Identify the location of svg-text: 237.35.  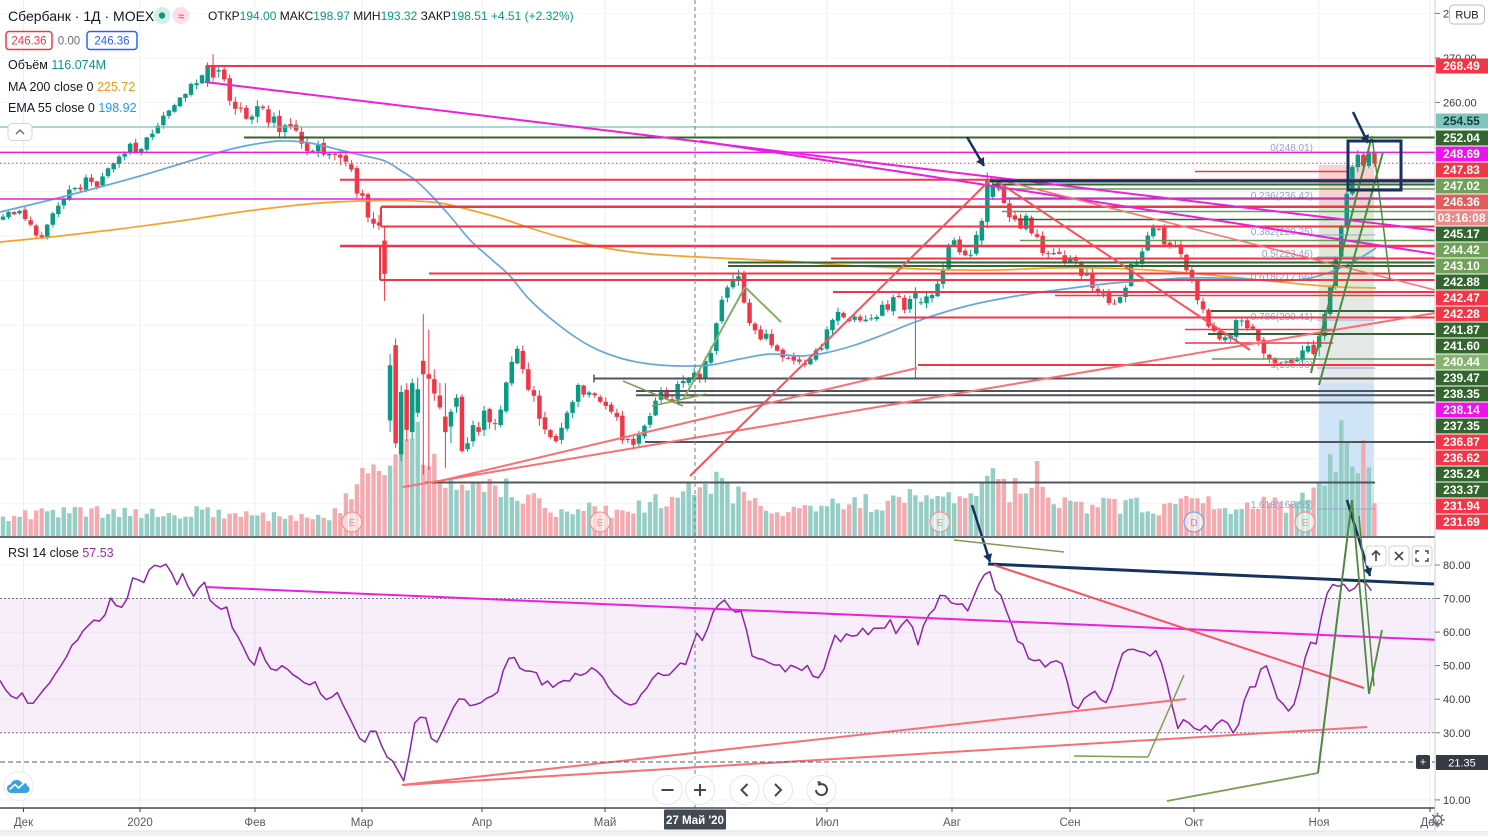
(1461, 426).